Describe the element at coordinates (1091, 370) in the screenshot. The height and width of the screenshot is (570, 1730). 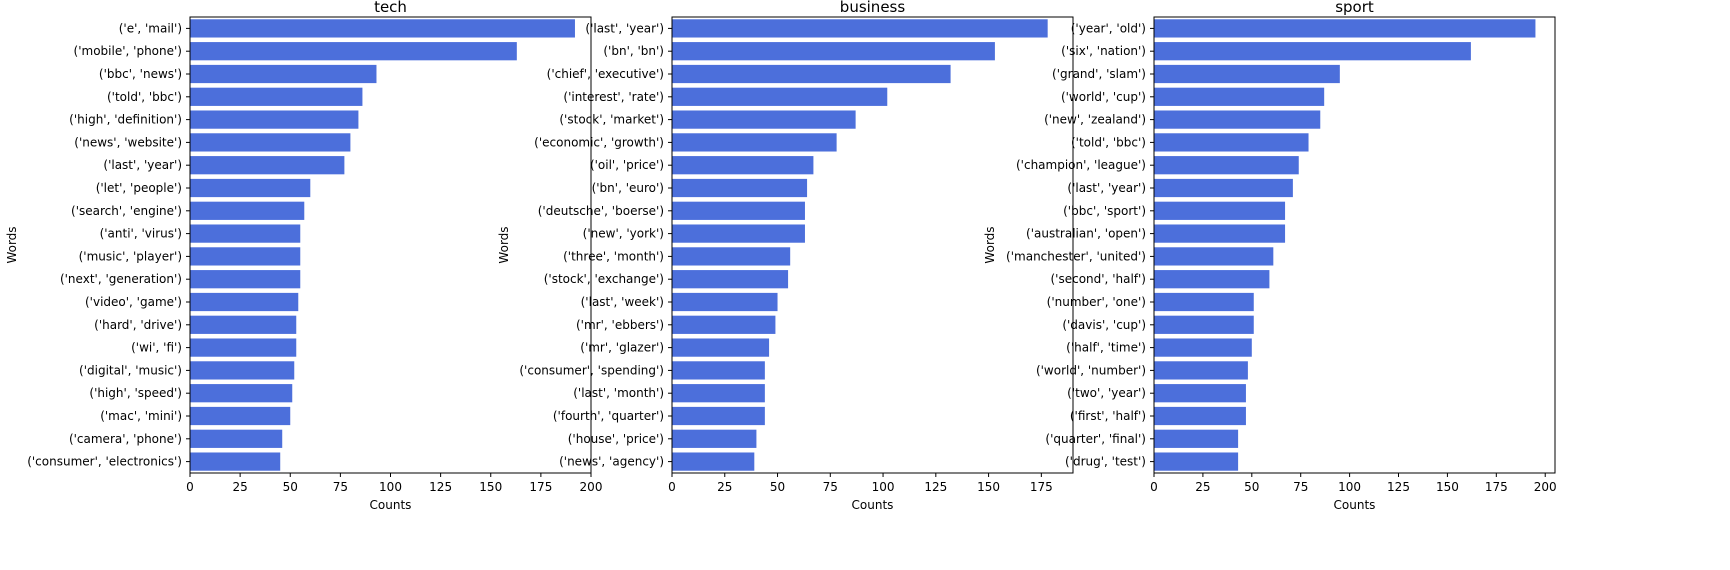
I see `y-tick-label: ('world', 'number')` at that location.